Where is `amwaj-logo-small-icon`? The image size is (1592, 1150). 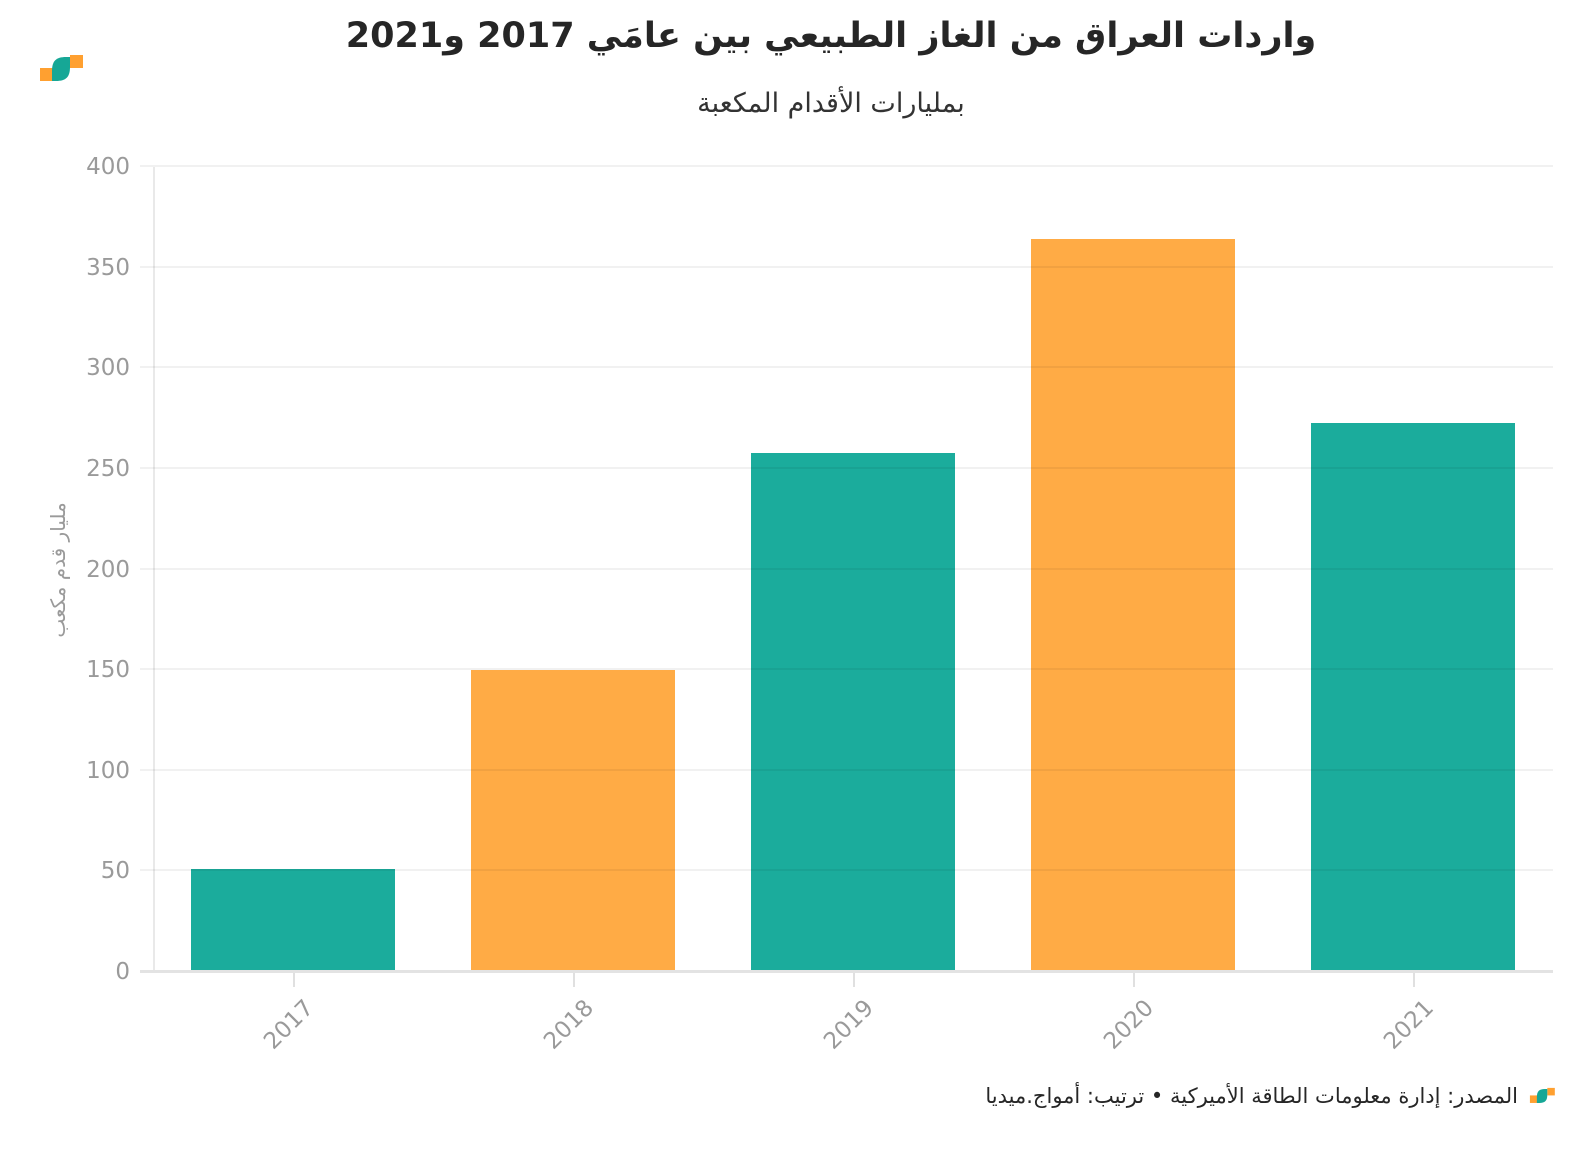
amwaj-logo-small-icon is located at coordinates (1542, 1095).